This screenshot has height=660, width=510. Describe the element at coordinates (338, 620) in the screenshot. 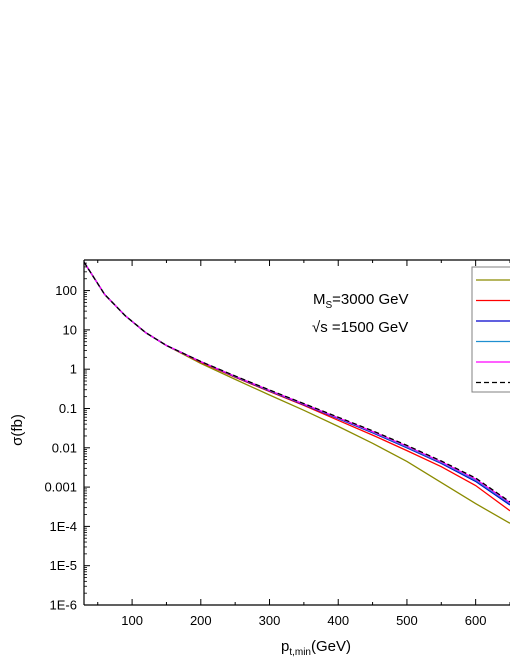

I see `x-tick-label: 400` at that location.